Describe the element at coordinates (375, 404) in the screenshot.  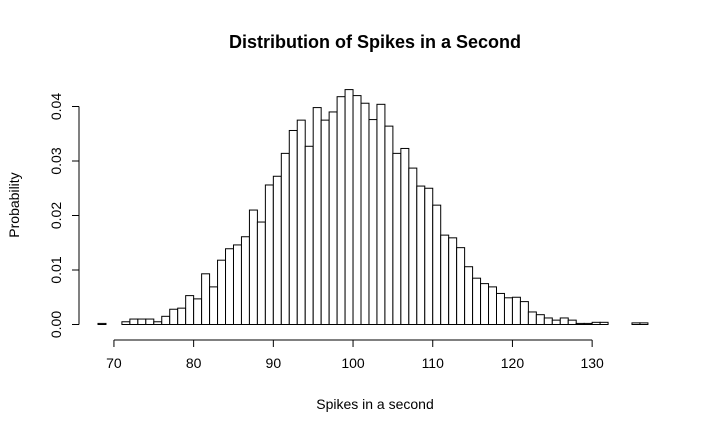
I see `x-axis-label: Spikes in a second` at that location.